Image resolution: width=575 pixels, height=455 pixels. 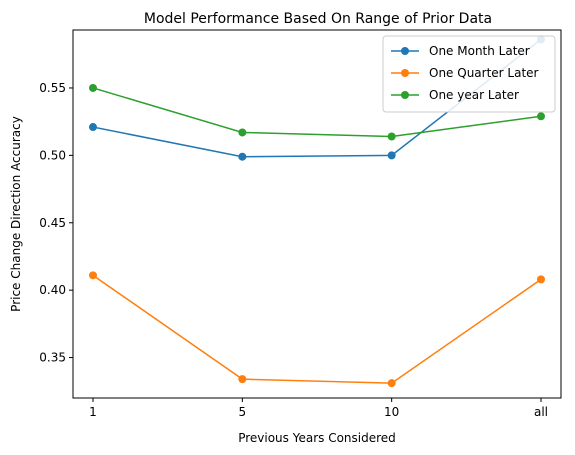 I want to click on legend-label: One year Later, so click(x=474, y=95).